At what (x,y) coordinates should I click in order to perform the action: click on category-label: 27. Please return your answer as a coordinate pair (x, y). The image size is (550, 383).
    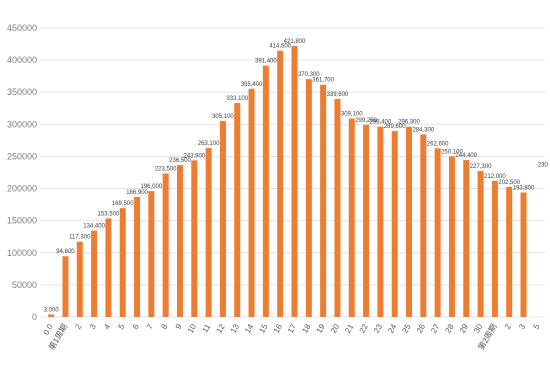
    Looking at the image, I should click on (435, 328).